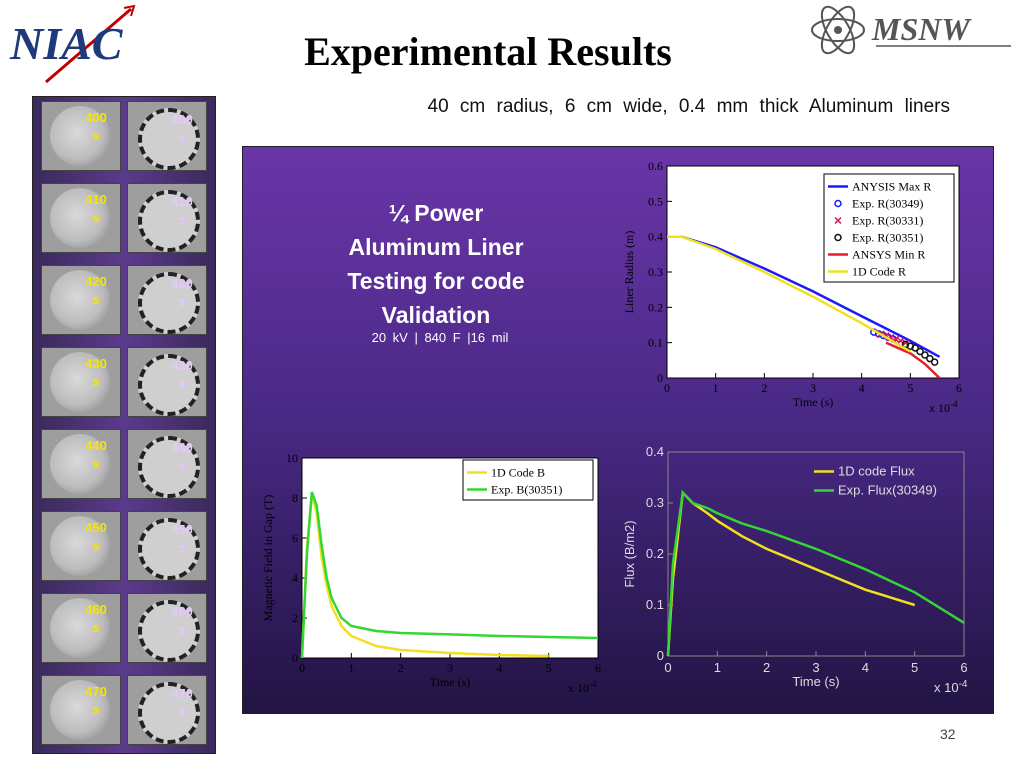 This screenshot has width=1024, height=768. What do you see at coordinates (488, 51) in the screenshot?
I see `page-title: Experimental Results` at bounding box center [488, 51].